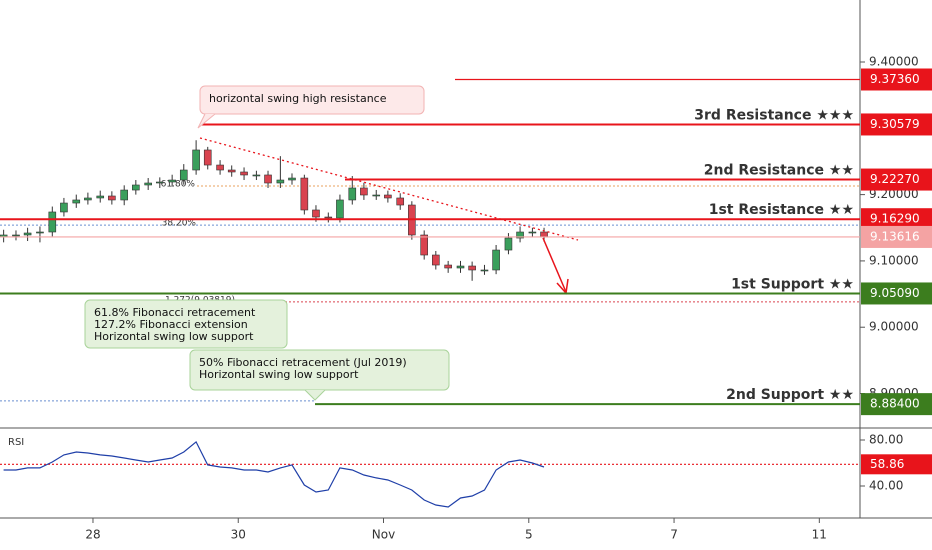 The height and width of the screenshot is (550, 932). What do you see at coordinates (274, 474) in the screenshot?
I see `rsi-line` at bounding box center [274, 474].